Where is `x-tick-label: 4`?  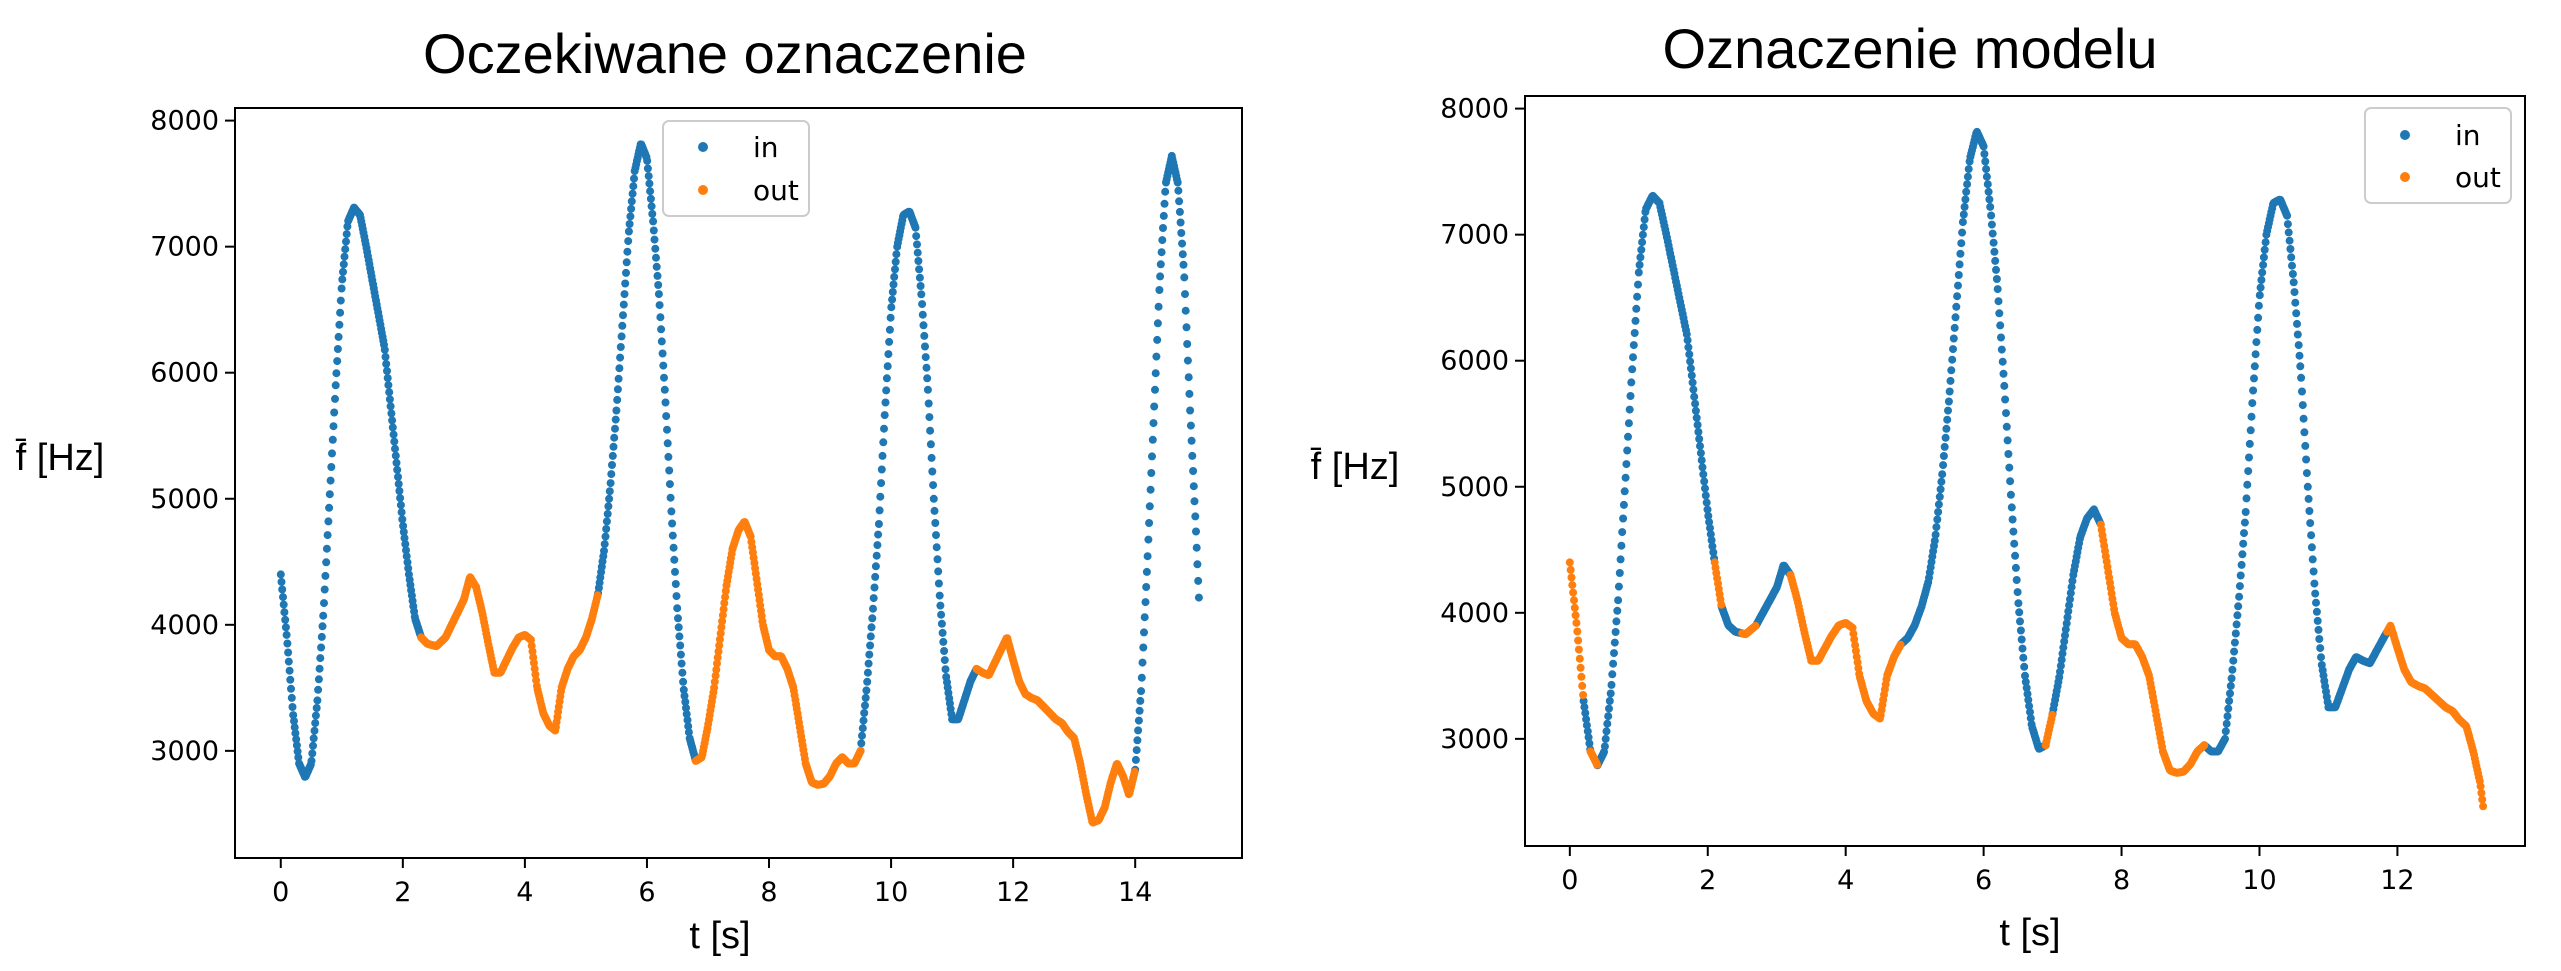
x-tick-label: 4 is located at coordinates (524, 892).